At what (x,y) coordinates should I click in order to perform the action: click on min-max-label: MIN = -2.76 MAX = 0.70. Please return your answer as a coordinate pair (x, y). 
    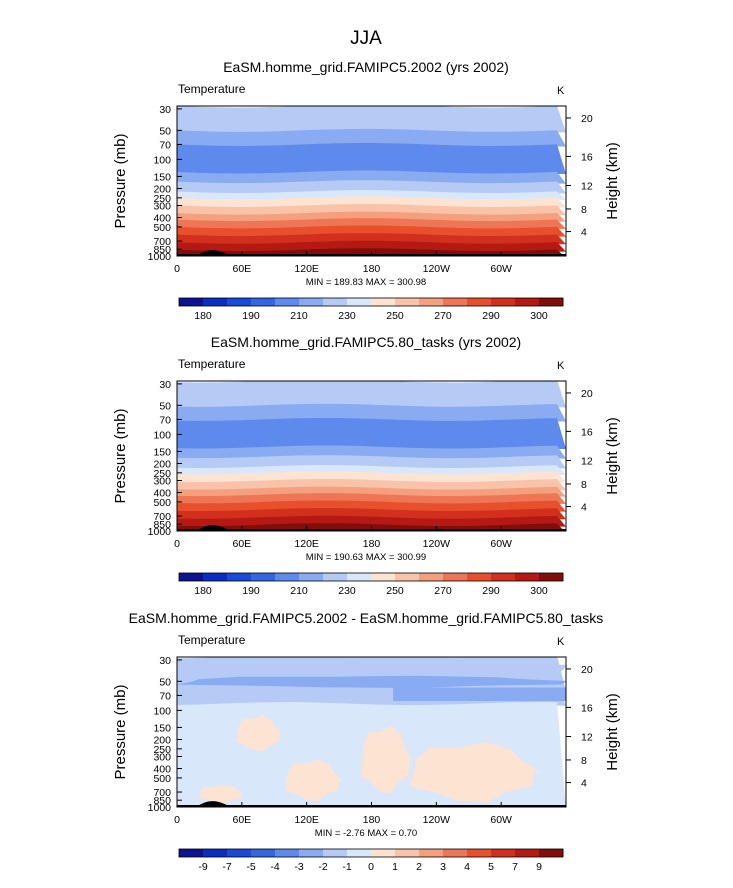
    Looking at the image, I should click on (366, 833).